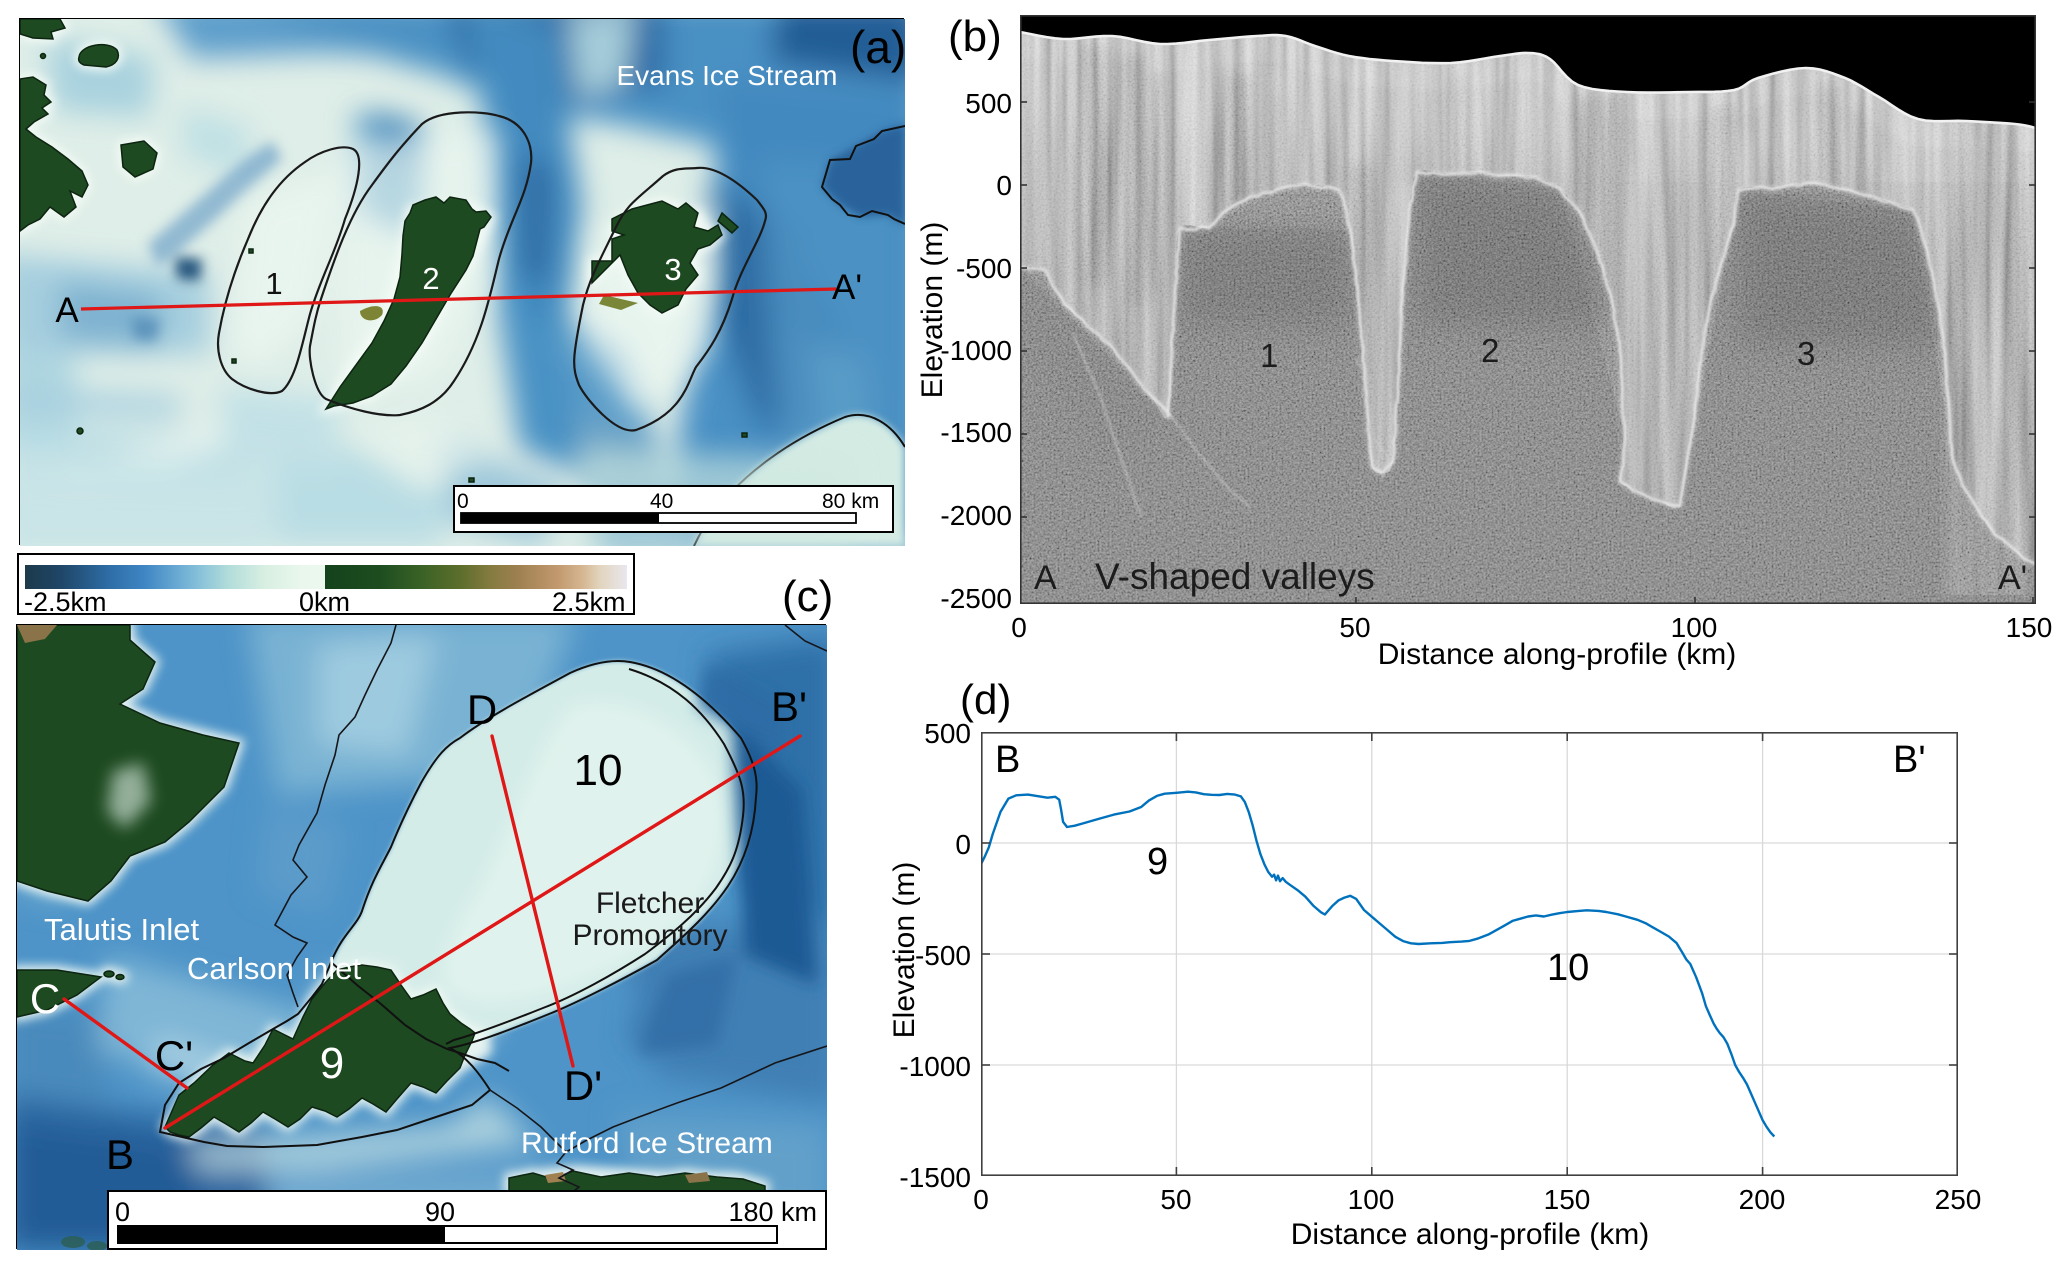 The height and width of the screenshot is (1269, 2067). What do you see at coordinates (440, 1212) in the screenshot?
I see `svg-text: 90` at bounding box center [440, 1212].